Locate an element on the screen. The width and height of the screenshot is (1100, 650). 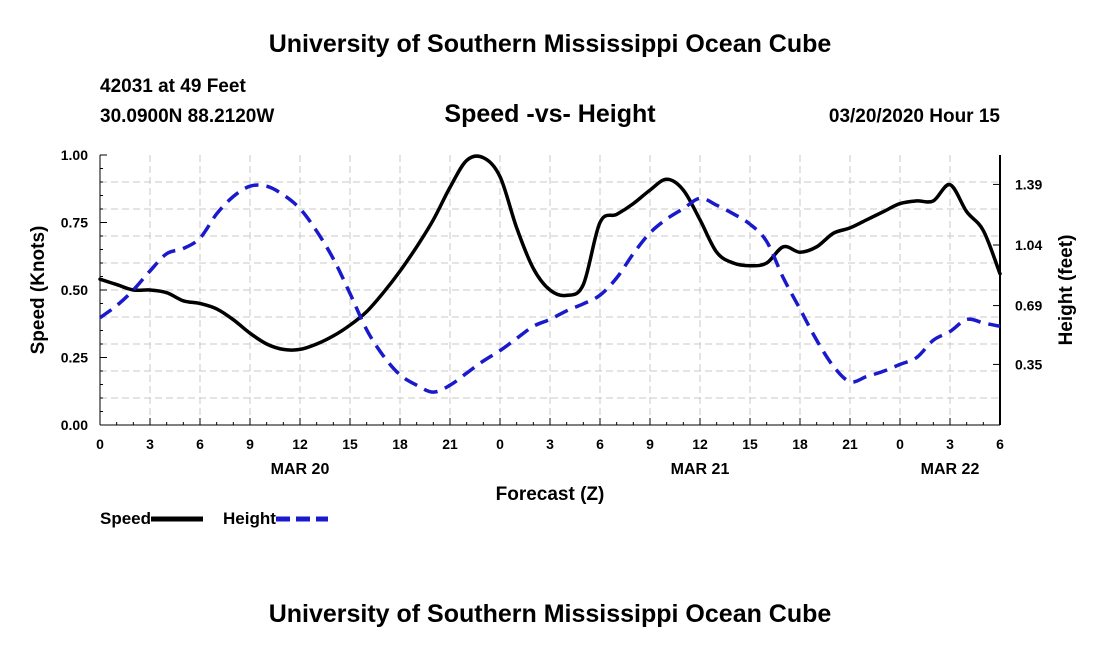
date-label: MAR 20 is located at coordinates (300, 469).